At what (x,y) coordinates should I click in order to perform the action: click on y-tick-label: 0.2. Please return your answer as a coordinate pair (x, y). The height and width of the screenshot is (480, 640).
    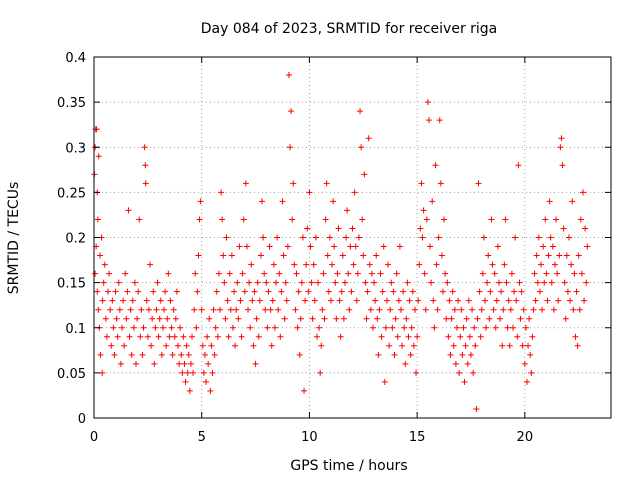
    Looking at the image, I should click on (75, 239).